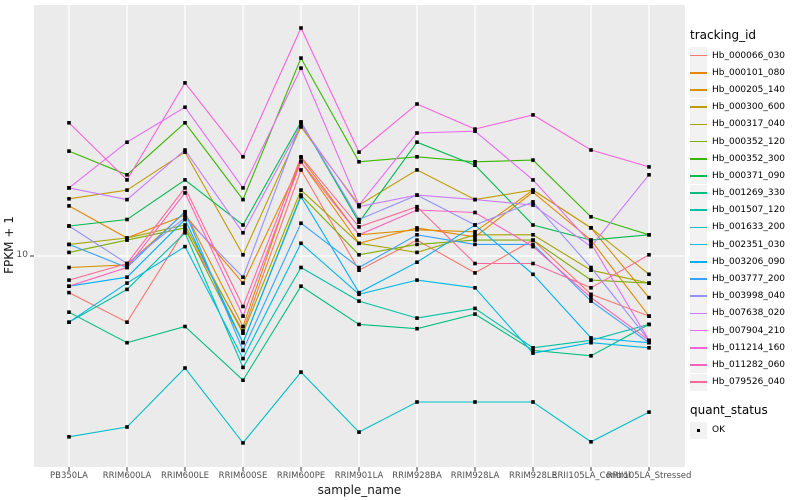 The image size is (800, 500). I want to click on legend-item-quant: OK, so click(745, 430).